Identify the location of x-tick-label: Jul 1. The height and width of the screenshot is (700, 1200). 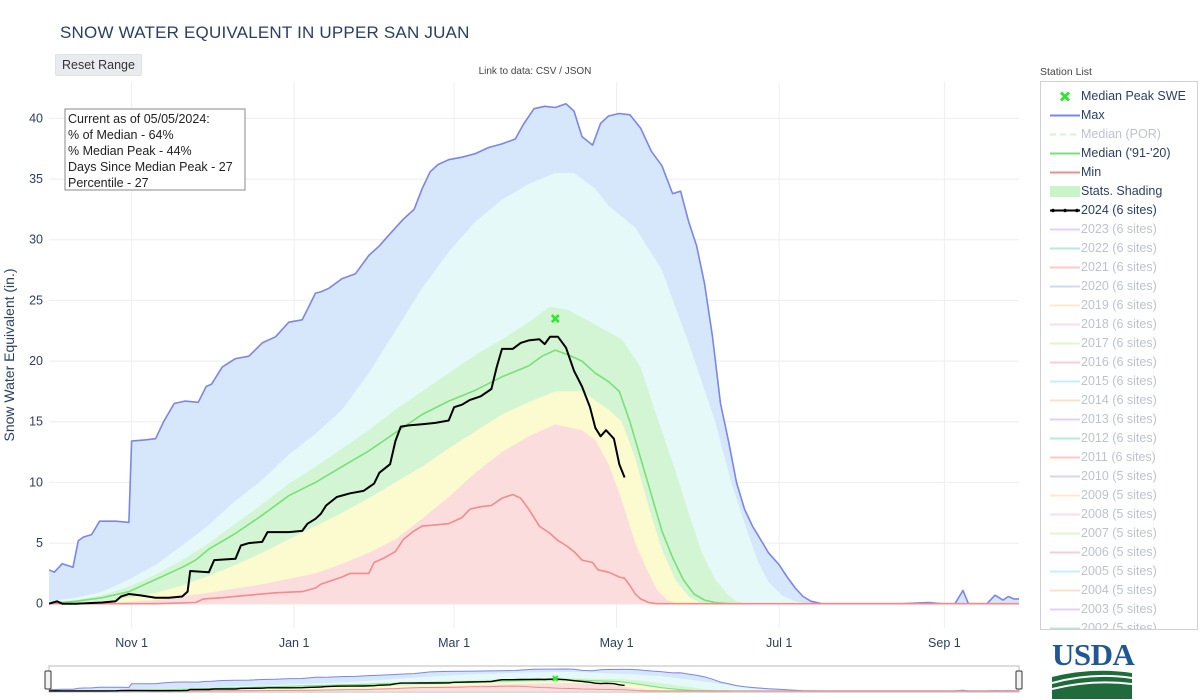
(779, 643).